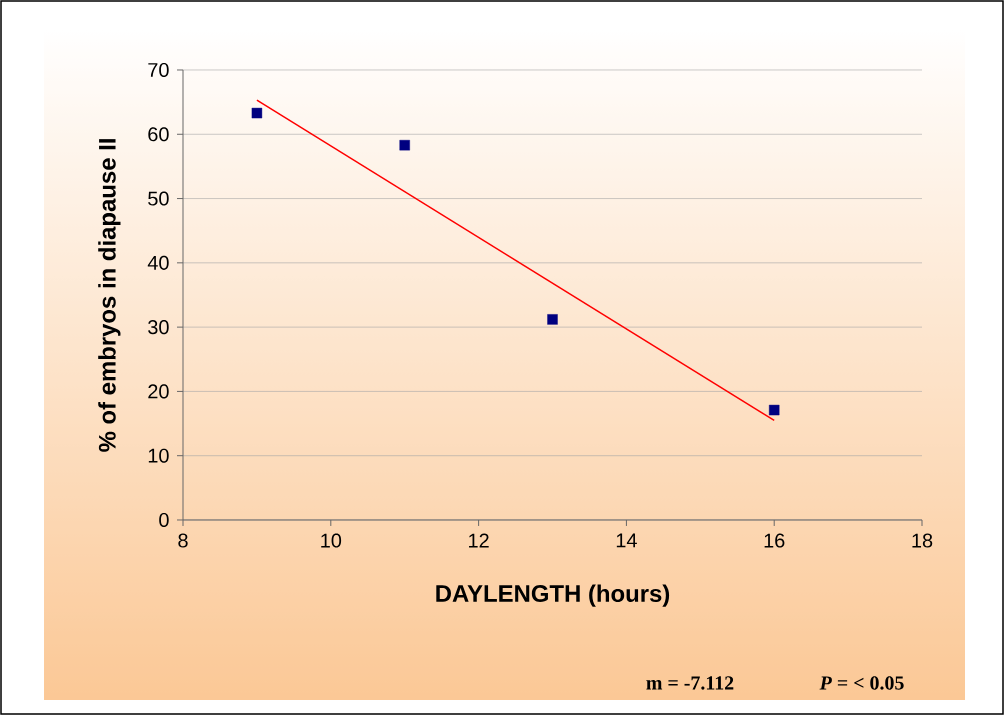 Image resolution: width=1004 pixels, height=715 pixels. What do you see at coordinates (183, 540) in the screenshot?
I see `x-tick-label: 8` at bounding box center [183, 540].